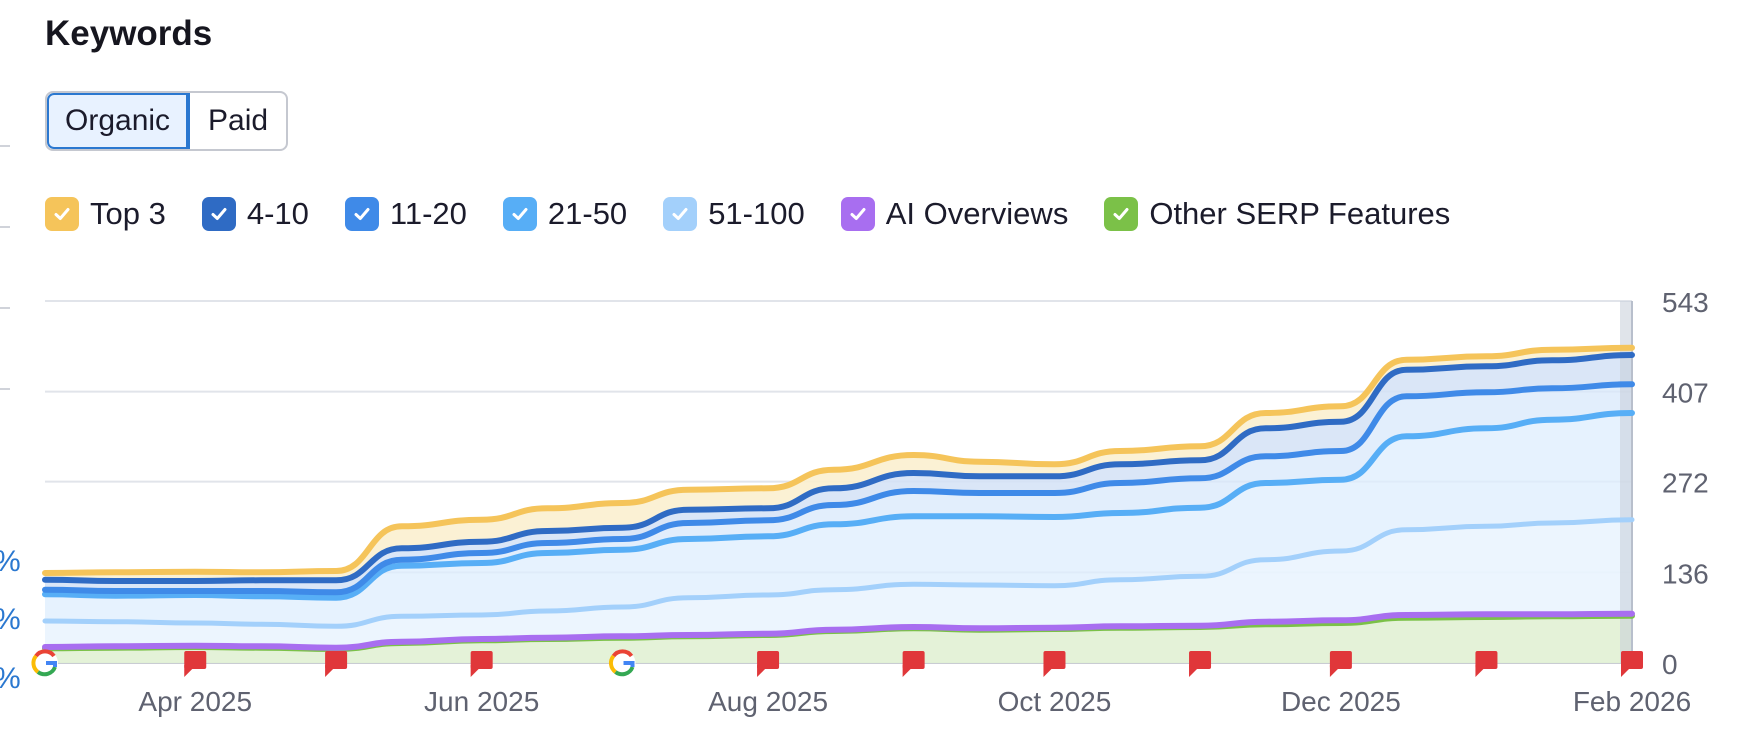  What do you see at coordinates (481, 701) in the screenshot?
I see `x-tick-label: Jun 2025` at bounding box center [481, 701].